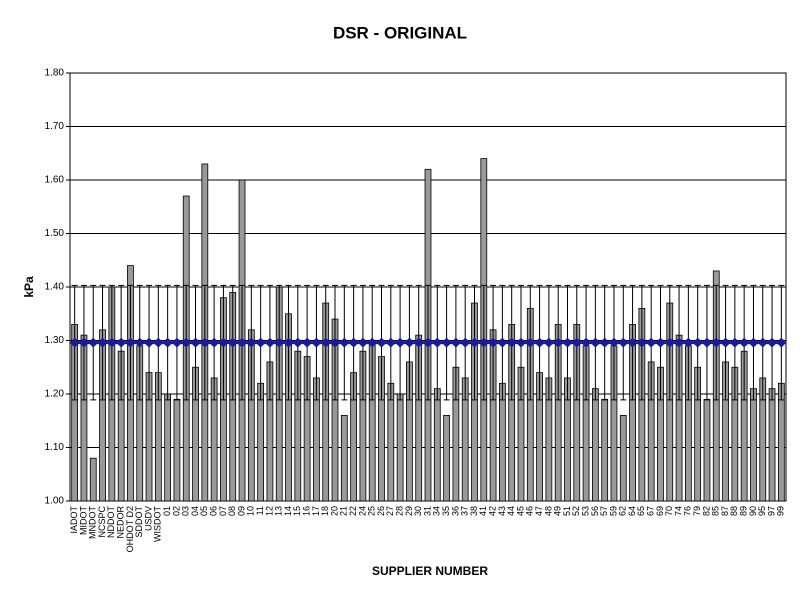 This screenshot has height=600, width=800. What do you see at coordinates (595, 511) in the screenshot?
I see `x-tick-label: 56` at bounding box center [595, 511].